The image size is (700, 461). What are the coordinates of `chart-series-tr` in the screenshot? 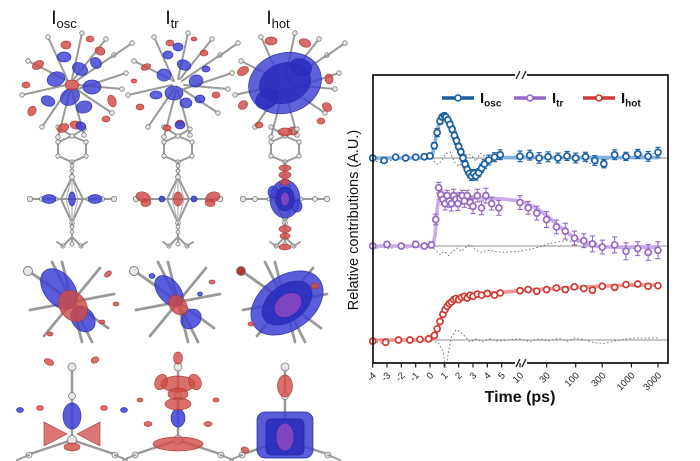 It's located at (518, 221).